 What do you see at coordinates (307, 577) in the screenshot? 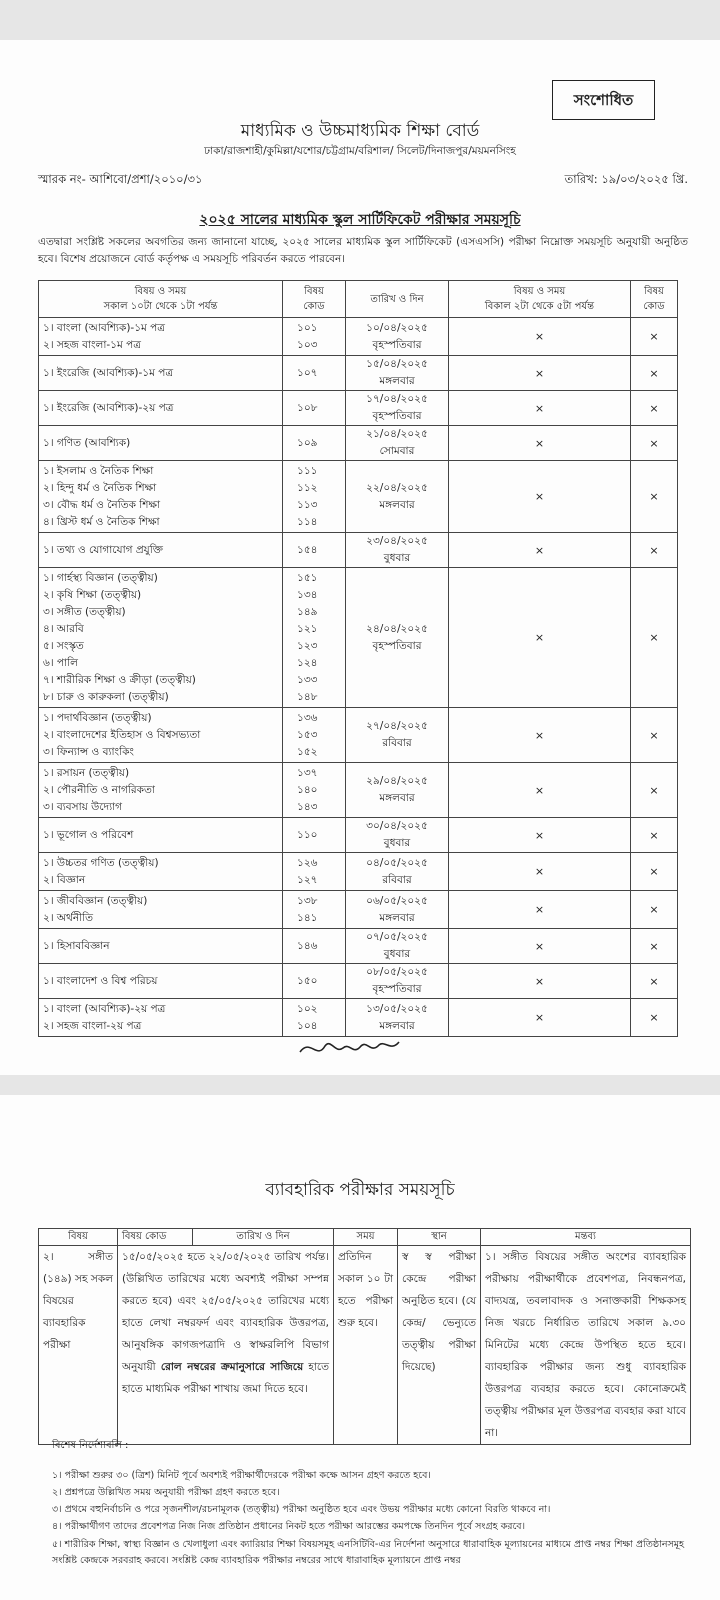
I see `code-text: ১৫১` at bounding box center [307, 577].